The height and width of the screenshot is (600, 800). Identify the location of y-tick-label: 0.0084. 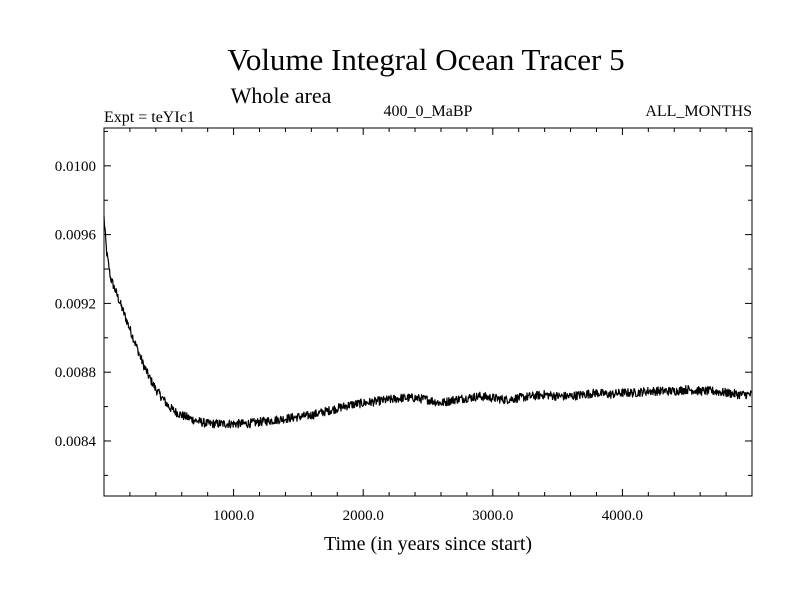
(76, 442).